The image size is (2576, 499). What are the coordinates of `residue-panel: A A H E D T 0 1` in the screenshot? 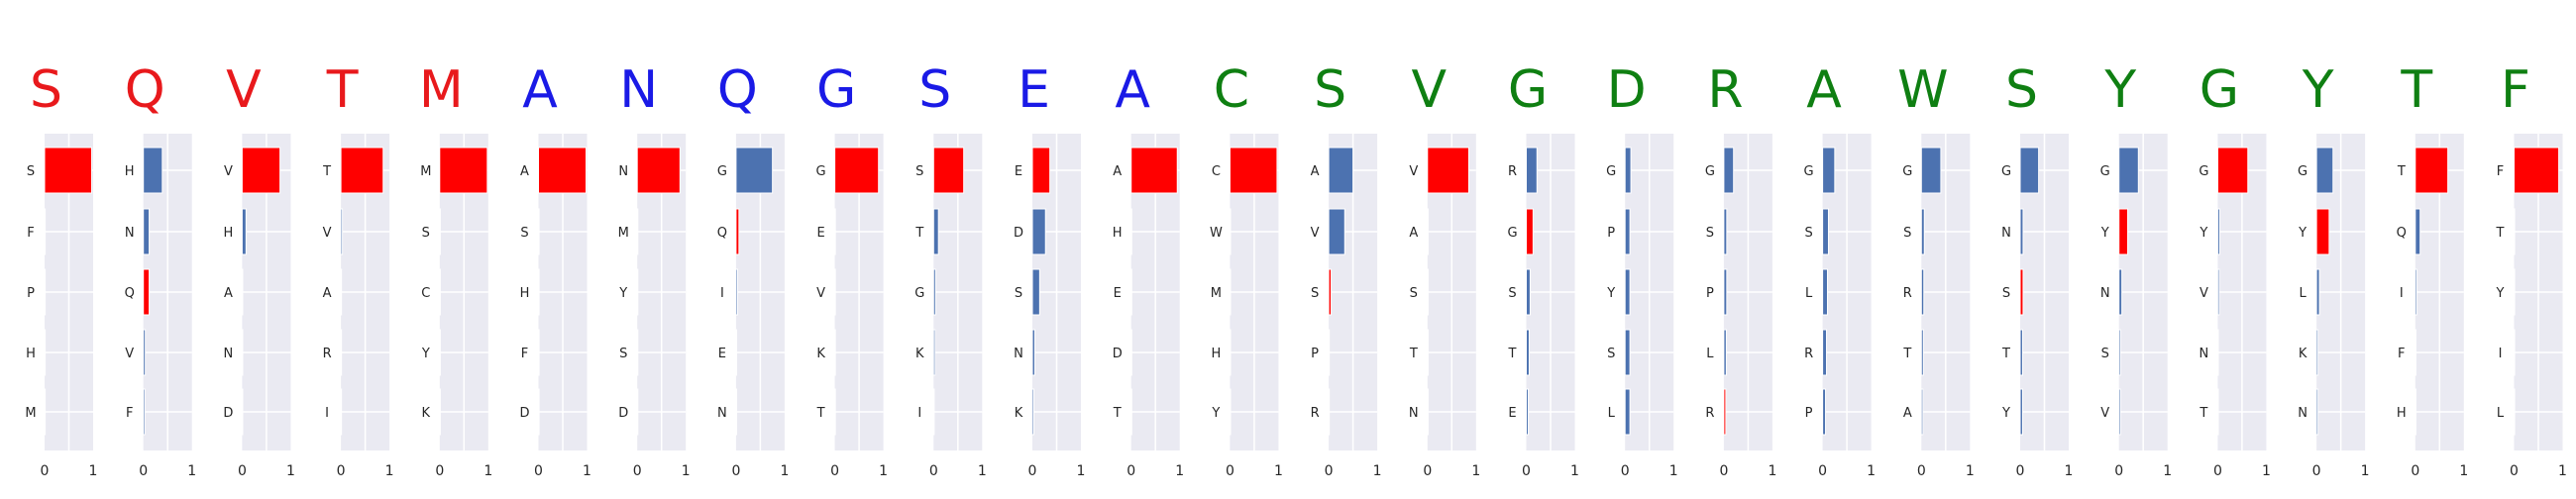 It's located at (1148, 269).